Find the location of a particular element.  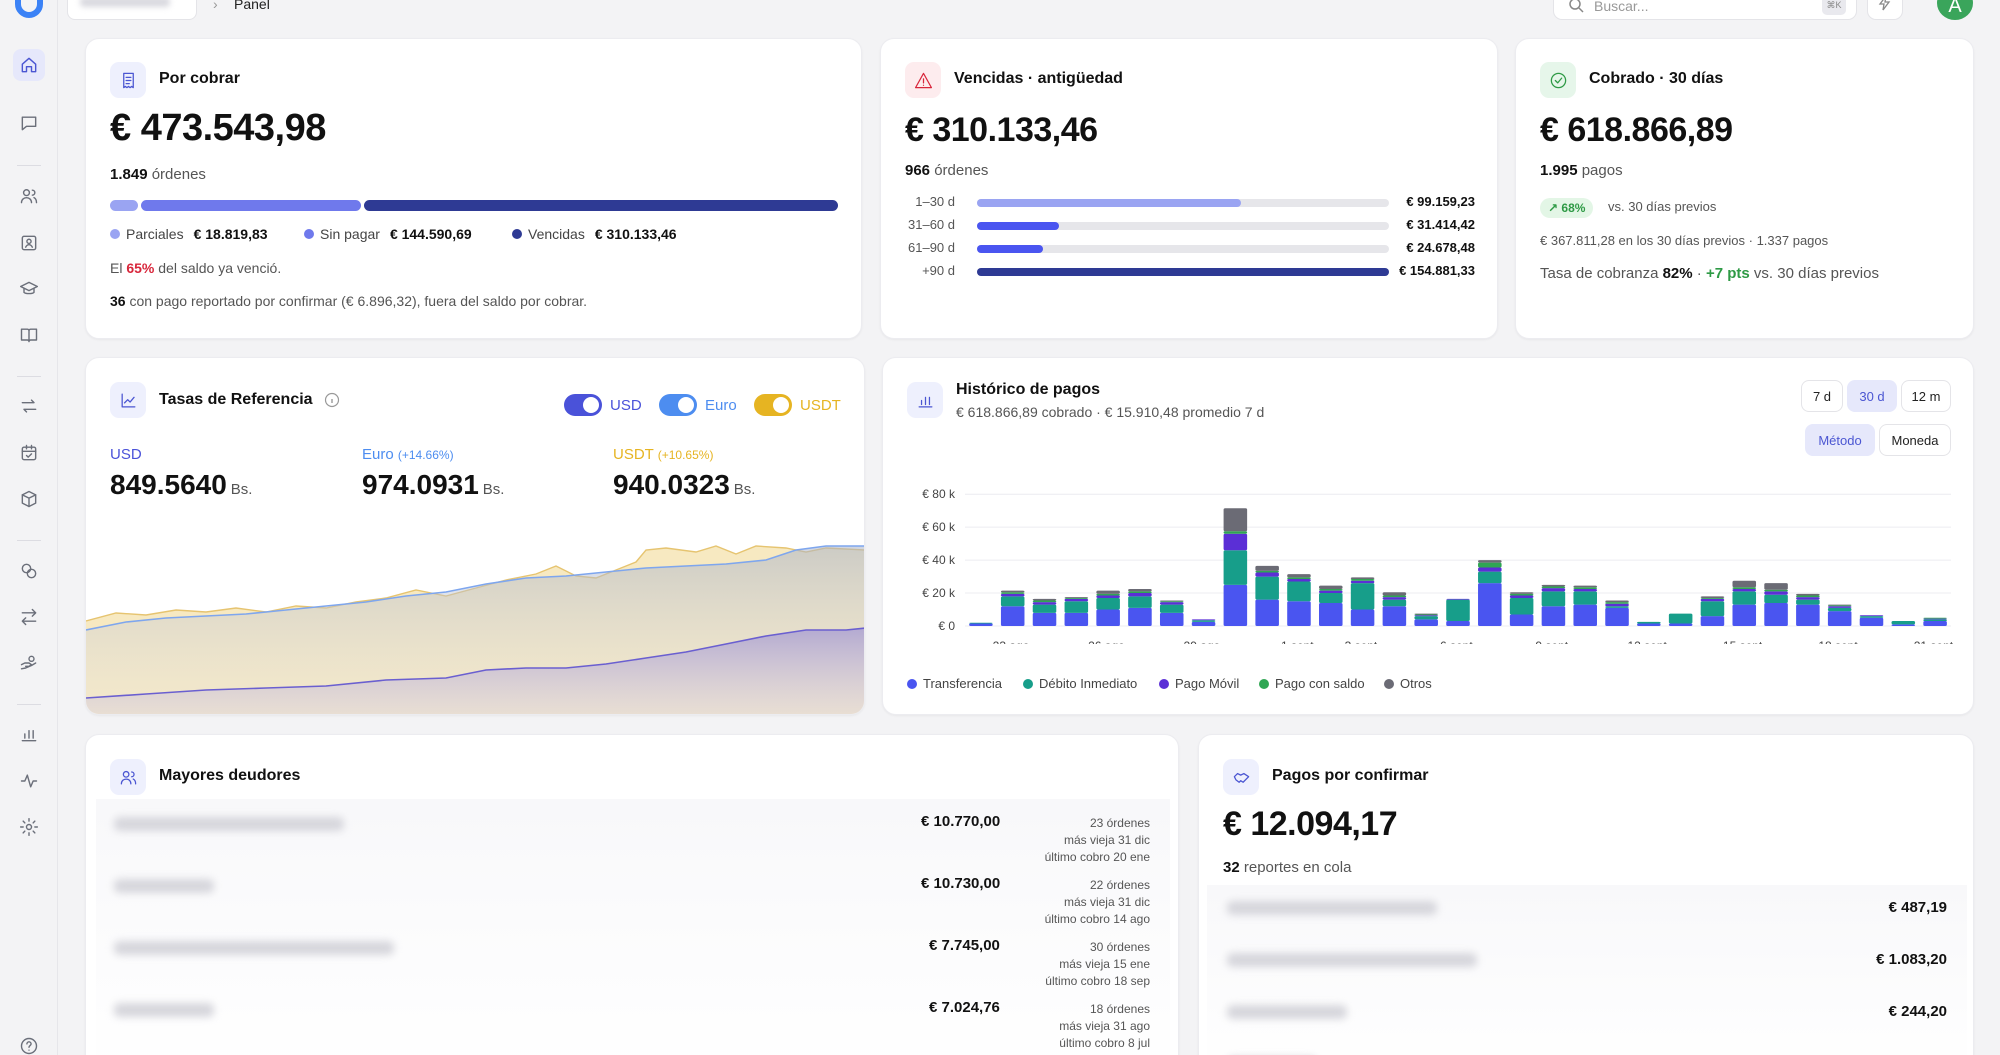

app-logo is located at coordinates (29, 9).